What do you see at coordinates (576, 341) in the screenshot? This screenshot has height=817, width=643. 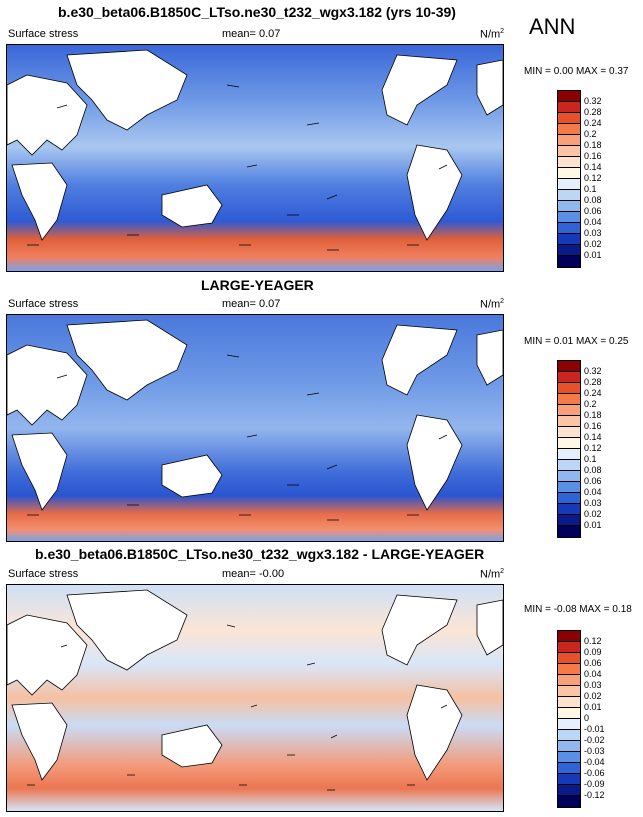 I see `panel2-minmax: MIN = 0.01 MAX = 0.25` at bounding box center [576, 341].